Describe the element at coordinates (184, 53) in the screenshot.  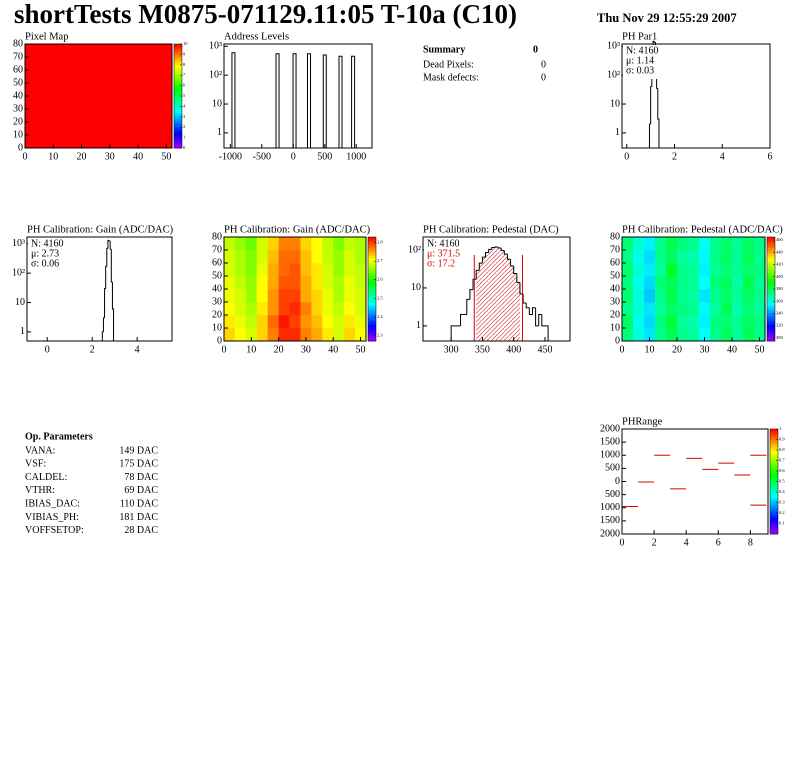
I see `colorbar-label: 9` at that location.